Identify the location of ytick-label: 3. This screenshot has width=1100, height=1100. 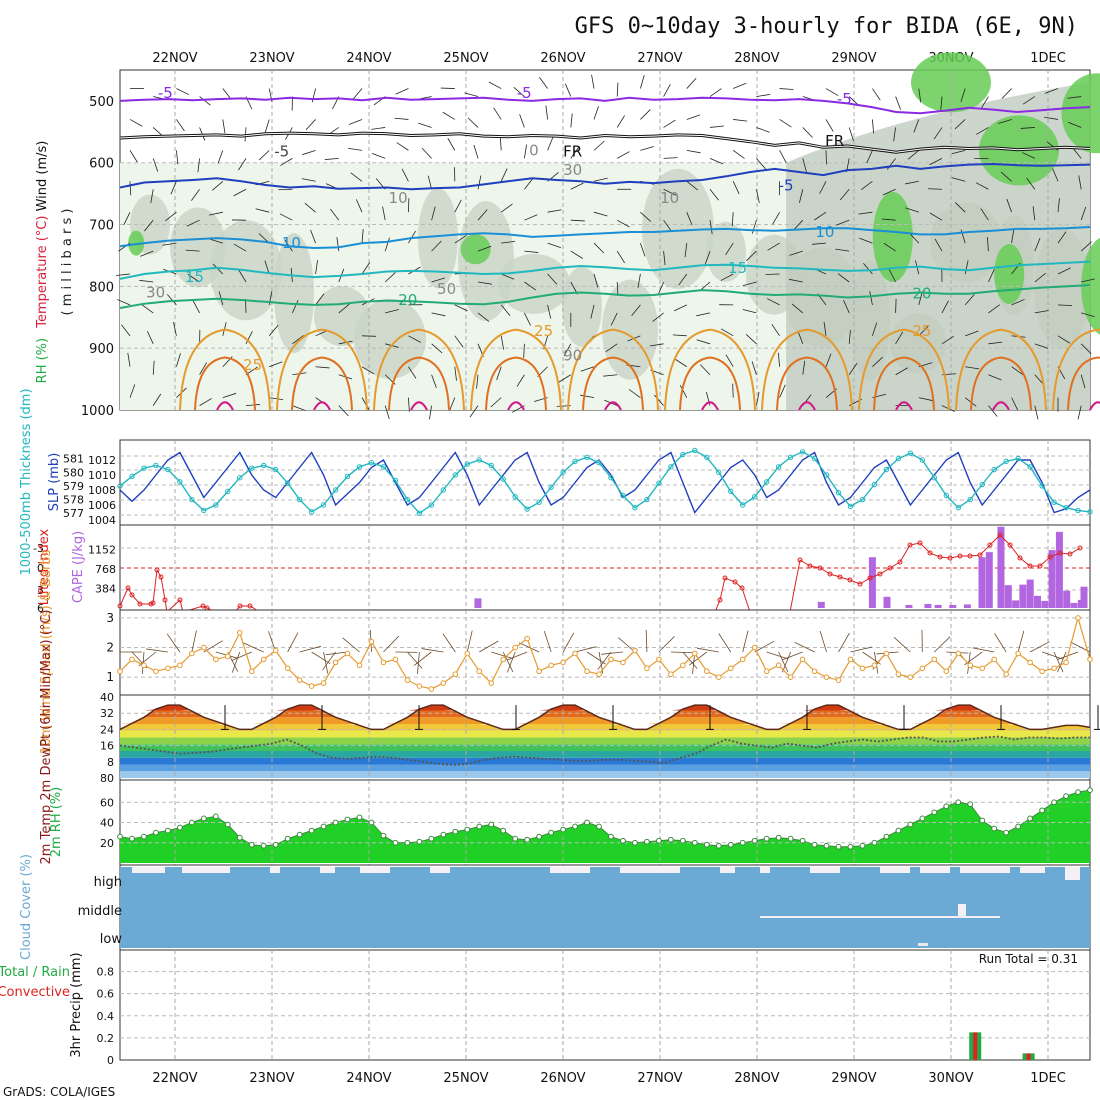
(110, 618).